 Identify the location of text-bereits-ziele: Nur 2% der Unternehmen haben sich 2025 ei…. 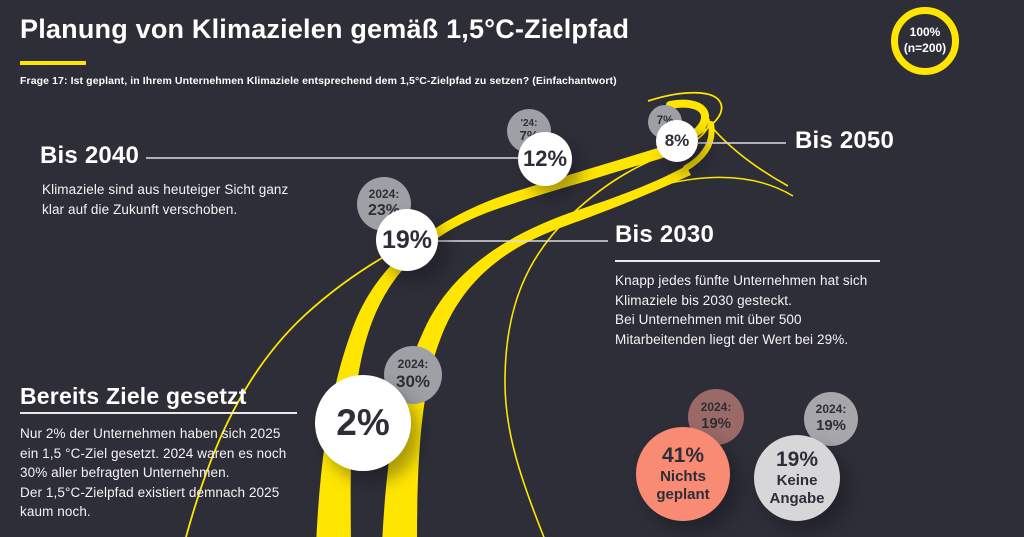
(153, 473).